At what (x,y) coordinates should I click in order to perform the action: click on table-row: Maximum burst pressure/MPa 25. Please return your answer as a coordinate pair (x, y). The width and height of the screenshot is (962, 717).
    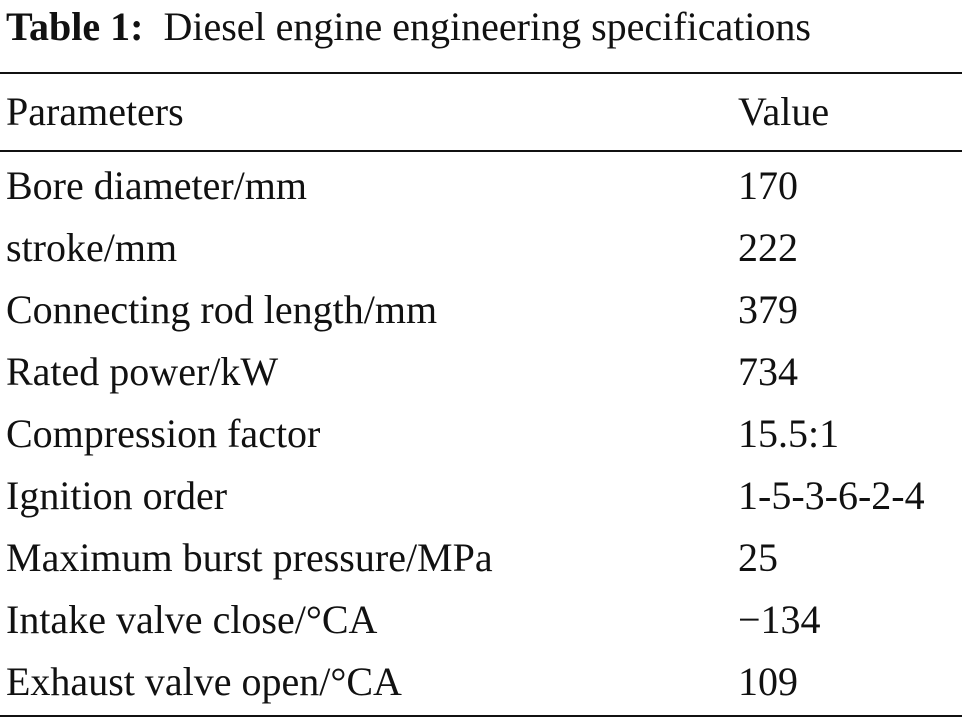
    Looking at the image, I should click on (481, 558).